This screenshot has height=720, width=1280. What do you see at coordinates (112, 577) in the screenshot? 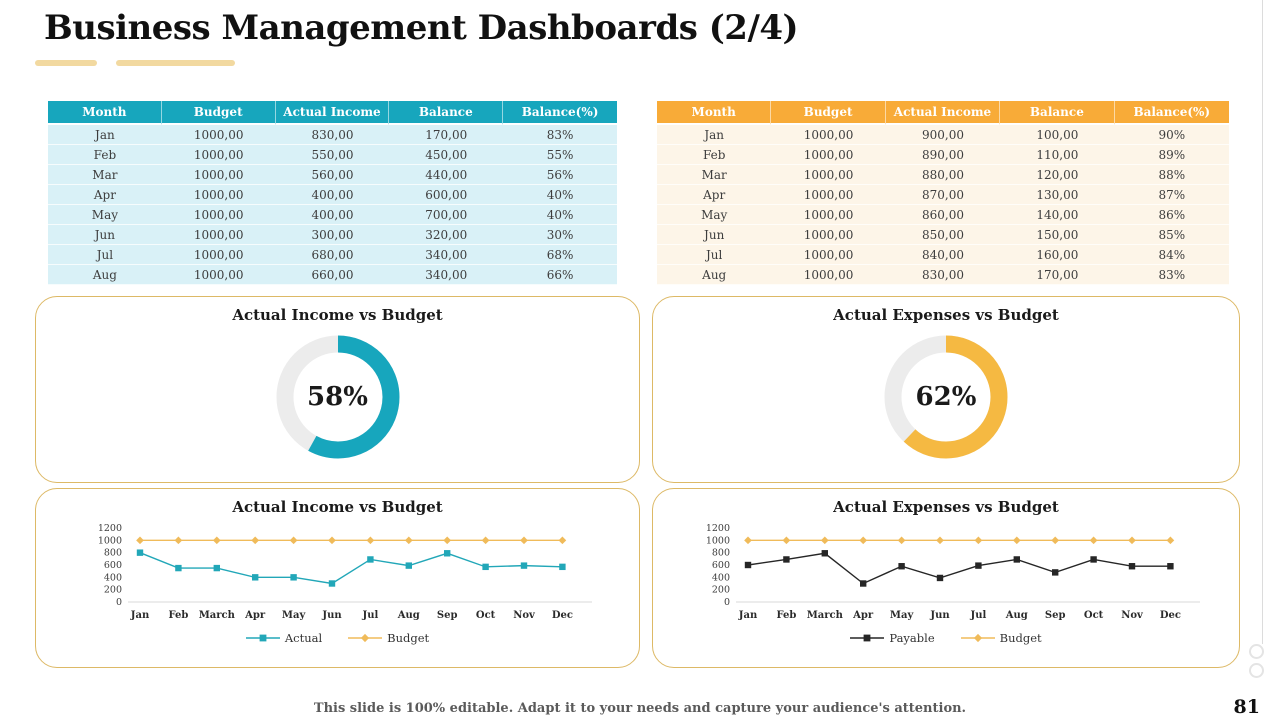
I see `svg-text: 400` at bounding box center [112, 577].